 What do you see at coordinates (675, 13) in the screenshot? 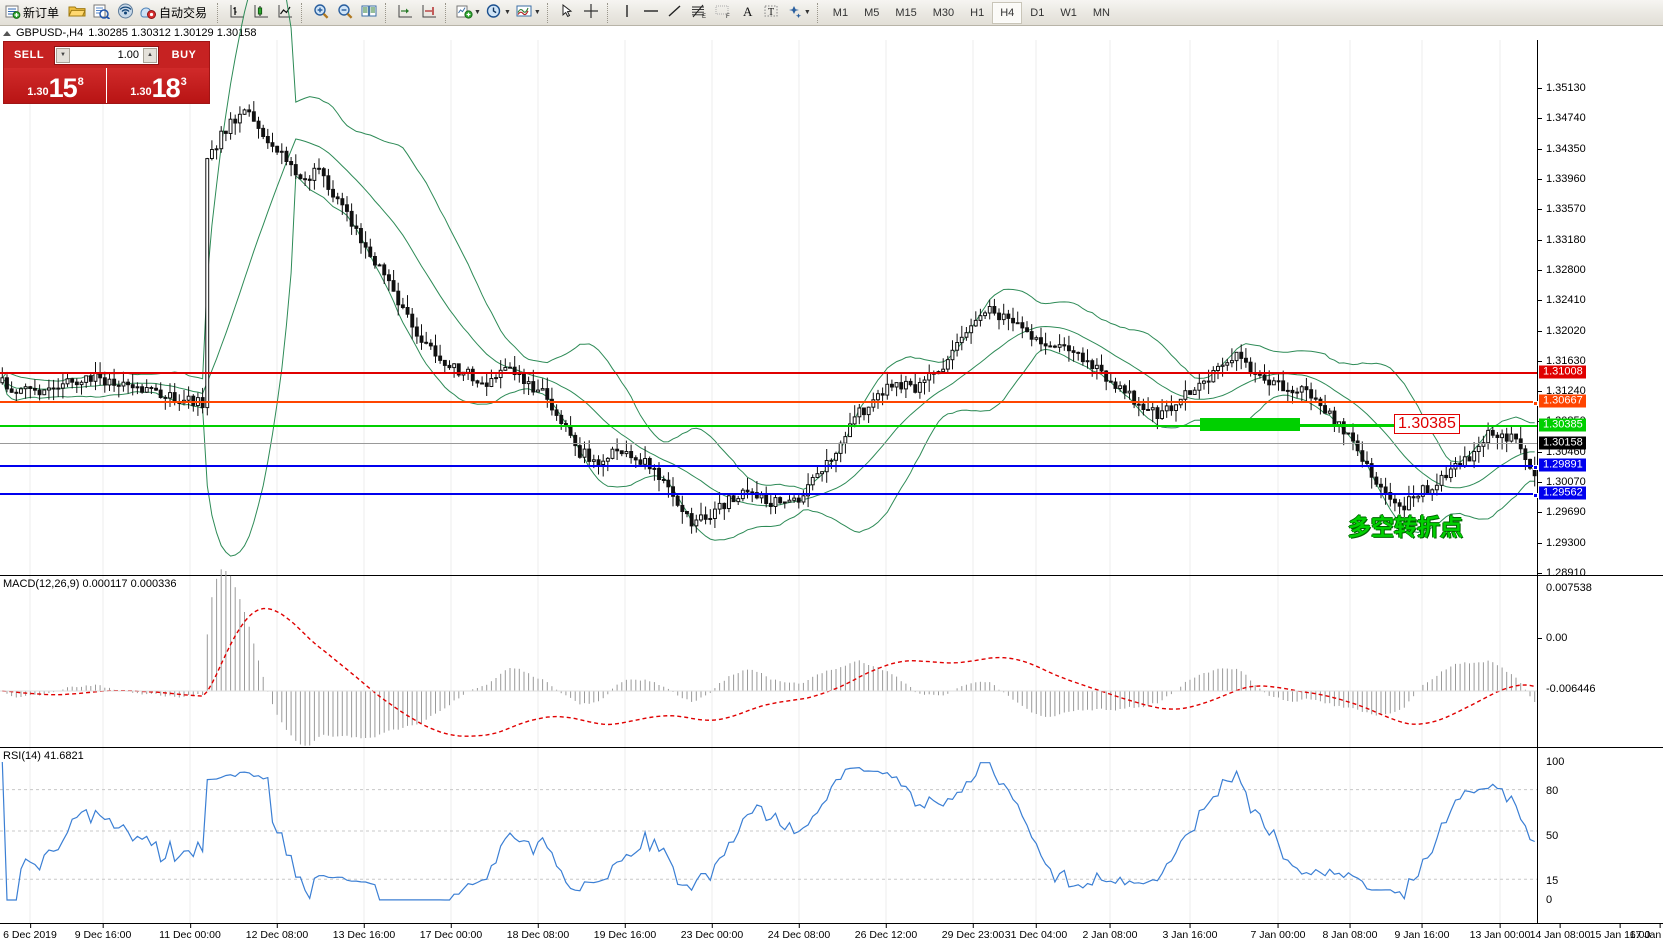
I see `trendline-button` at bounding box center [675, 13].